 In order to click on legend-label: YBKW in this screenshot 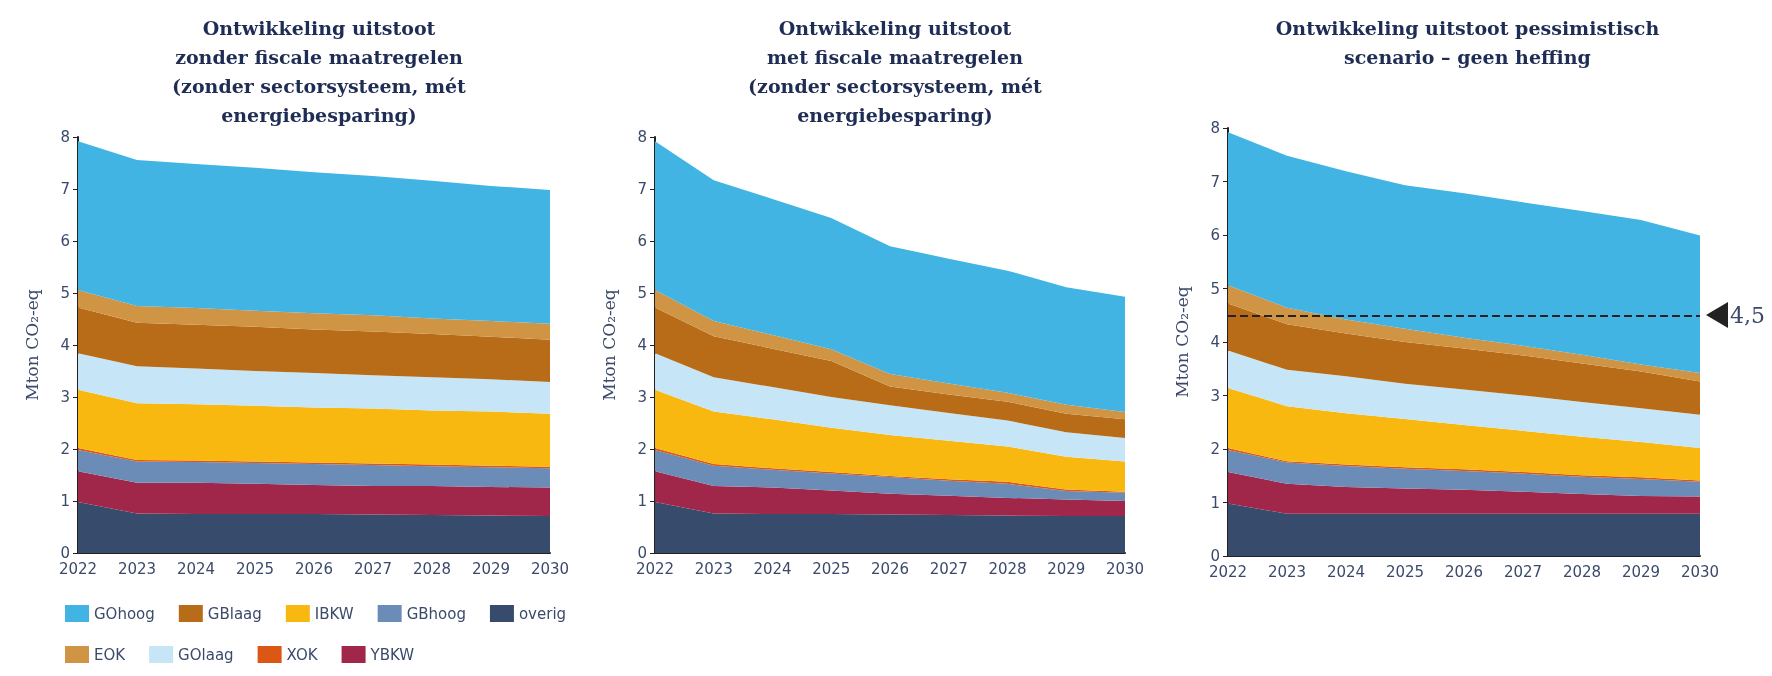, I will do `click(392, 654)`.